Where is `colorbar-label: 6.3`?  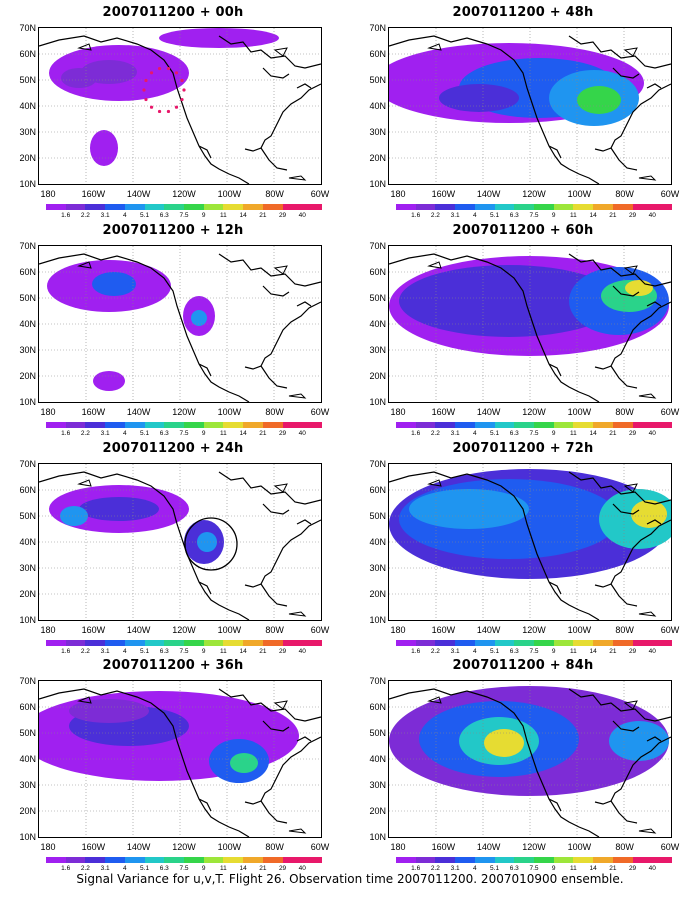 colorbar-label: 6.3 is located at coordinates (514, 433).